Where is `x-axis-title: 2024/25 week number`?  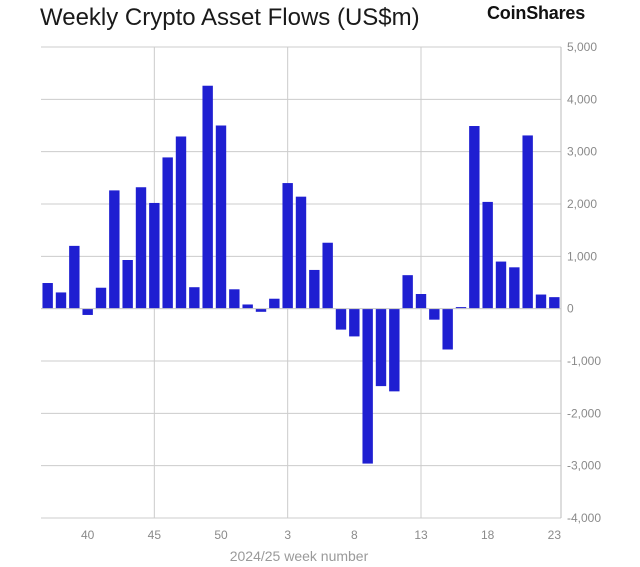
x-axis-title: 2024/25 week number is located at coordinates (299, 556).